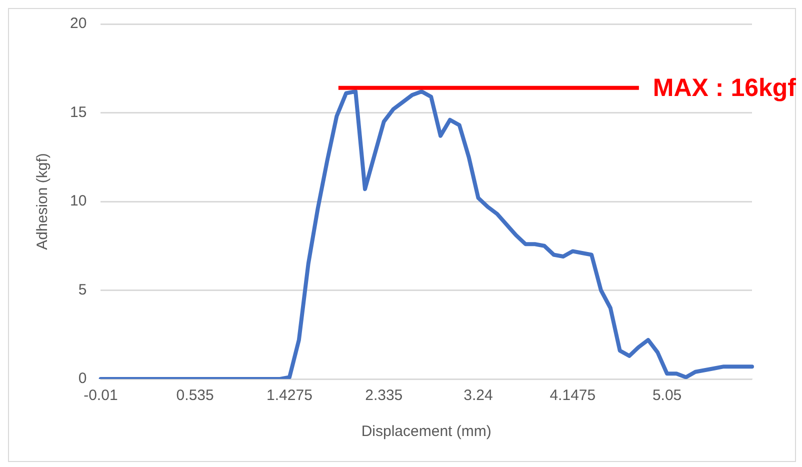 The width and height of the screenshot is (802, 467). What do you see at coordinates (667, 395) in the screenshot?
I see `x-tick-label: 5.05` at bounding box center [667, 395].